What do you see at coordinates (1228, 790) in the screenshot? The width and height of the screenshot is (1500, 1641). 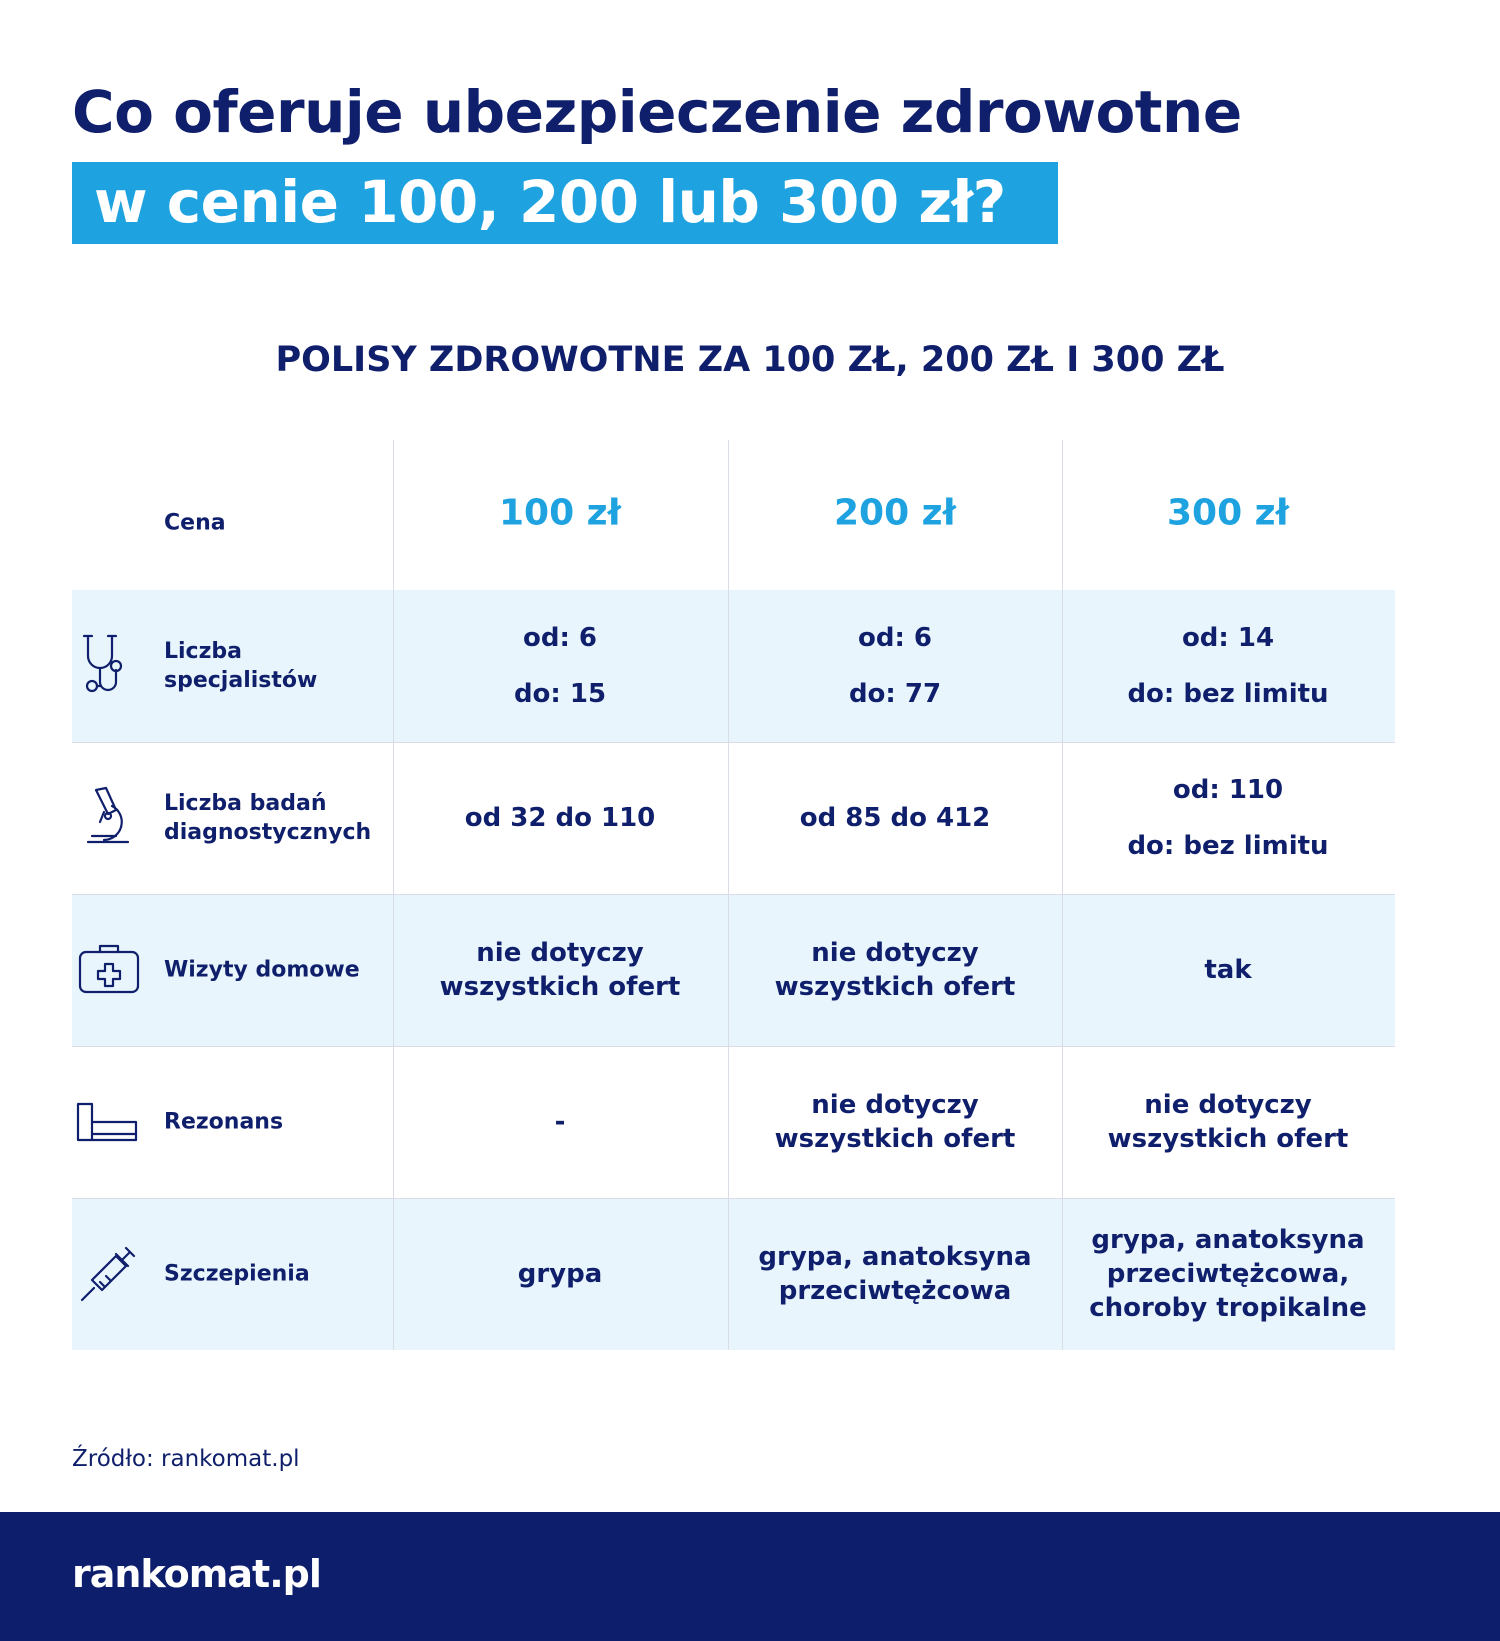 I see `cell-text: od: 110` at bounding box center [1228, 790].